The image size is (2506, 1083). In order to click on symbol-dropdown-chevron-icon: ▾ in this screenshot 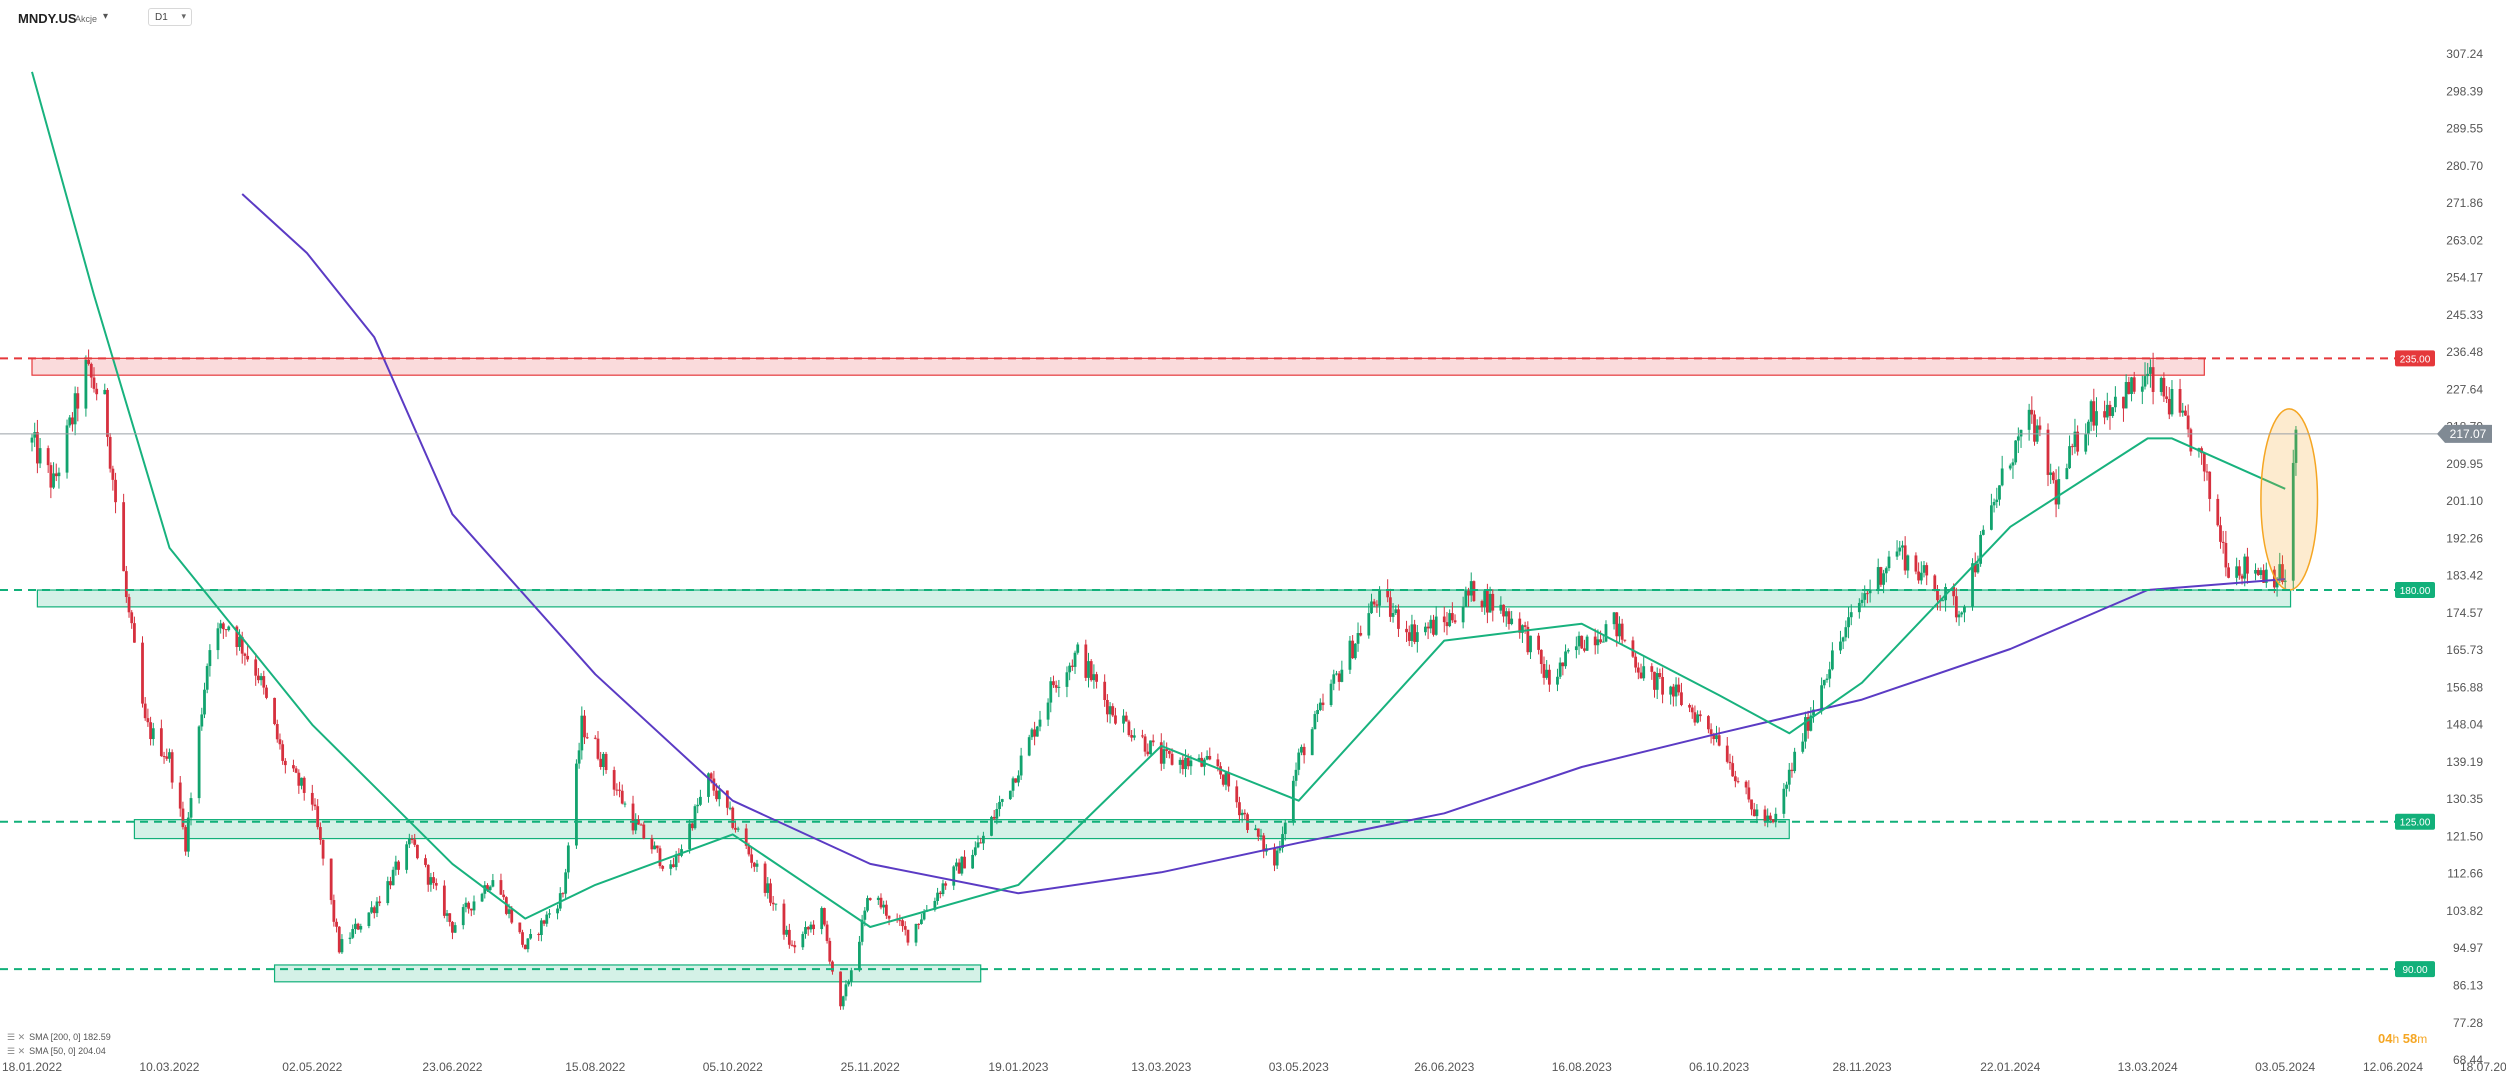, I will do `click(106, 16)`.